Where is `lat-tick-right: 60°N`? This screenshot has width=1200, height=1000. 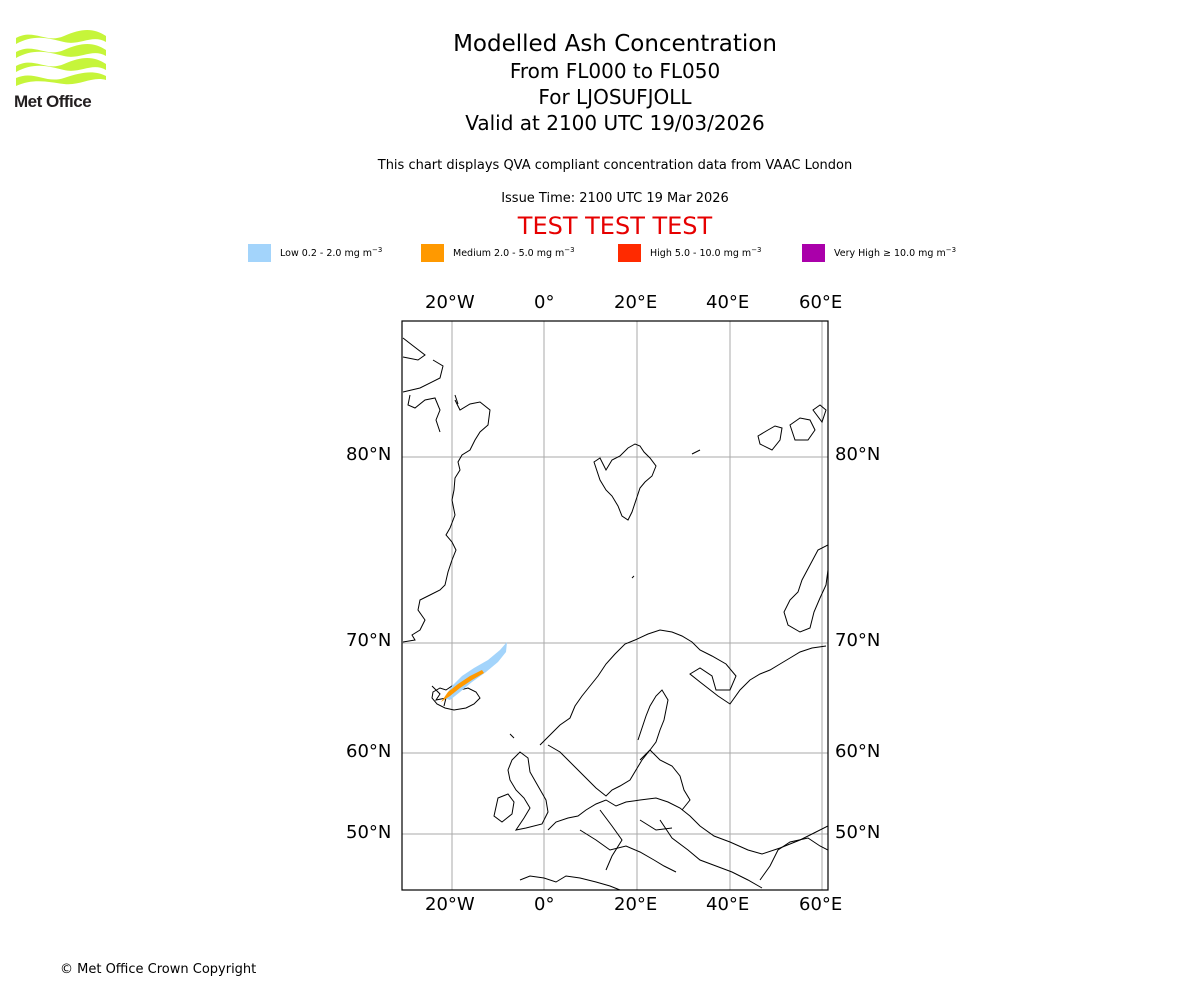 lat-tick-right: 60°N is located at coordinates (858, 751).